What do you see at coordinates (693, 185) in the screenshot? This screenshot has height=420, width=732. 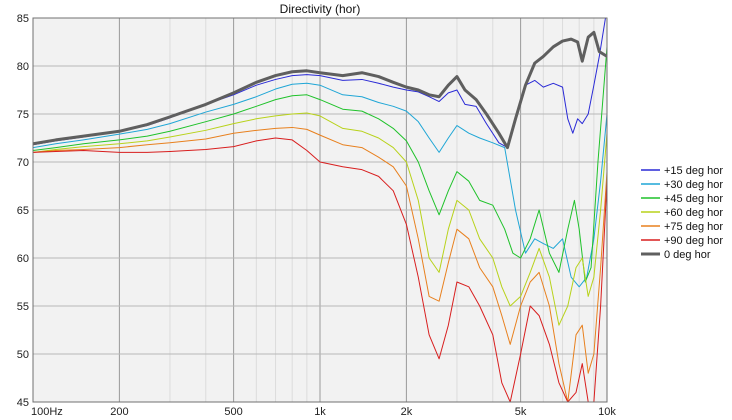 I see `legend-label: +30 deg hor` at bounding box center [693, 185].